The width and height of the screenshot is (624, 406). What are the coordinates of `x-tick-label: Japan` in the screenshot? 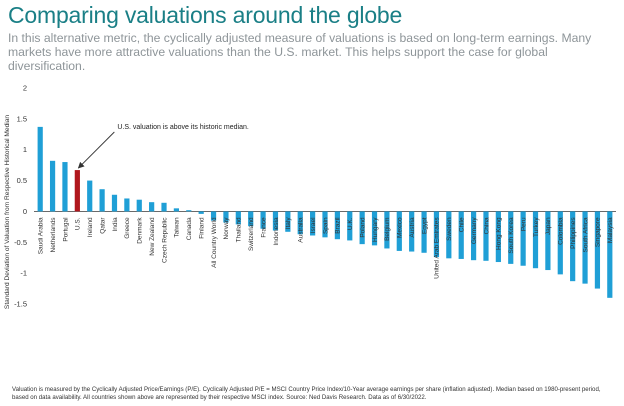 It's located at (548, 226).